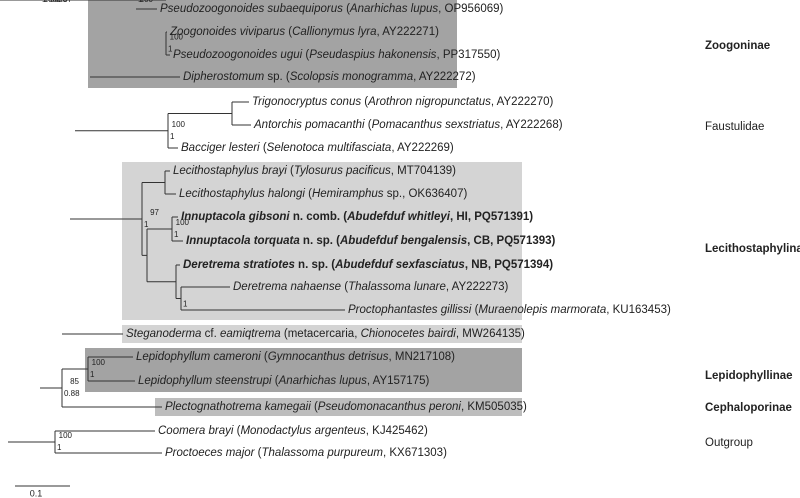 The image size is (800, 498). I want to click on label-part: , AY222269), so click(422, 148).